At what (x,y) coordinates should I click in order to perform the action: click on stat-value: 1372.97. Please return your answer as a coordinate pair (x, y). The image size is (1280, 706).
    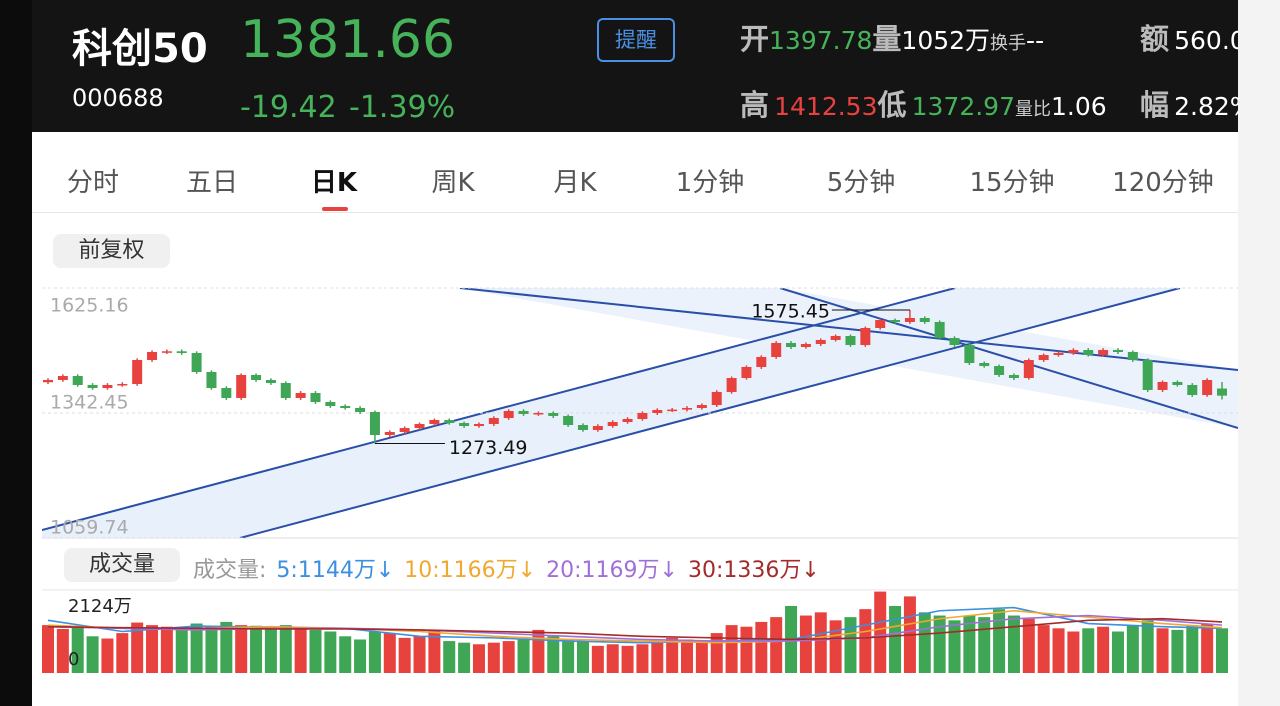
    Looking at the image, I should click on (963, 106).